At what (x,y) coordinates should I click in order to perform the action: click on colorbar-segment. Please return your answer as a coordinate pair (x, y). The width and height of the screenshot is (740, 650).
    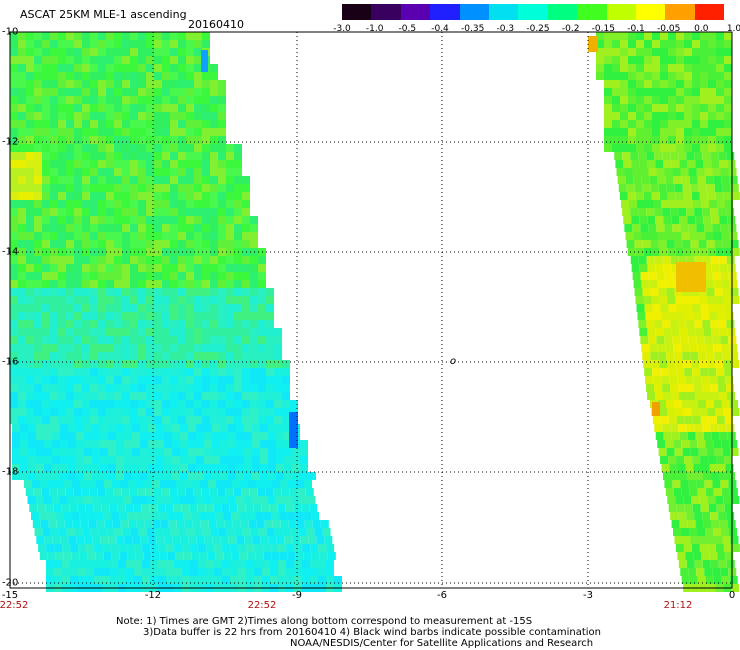
    Looking at the image, I should click on (474, 12).